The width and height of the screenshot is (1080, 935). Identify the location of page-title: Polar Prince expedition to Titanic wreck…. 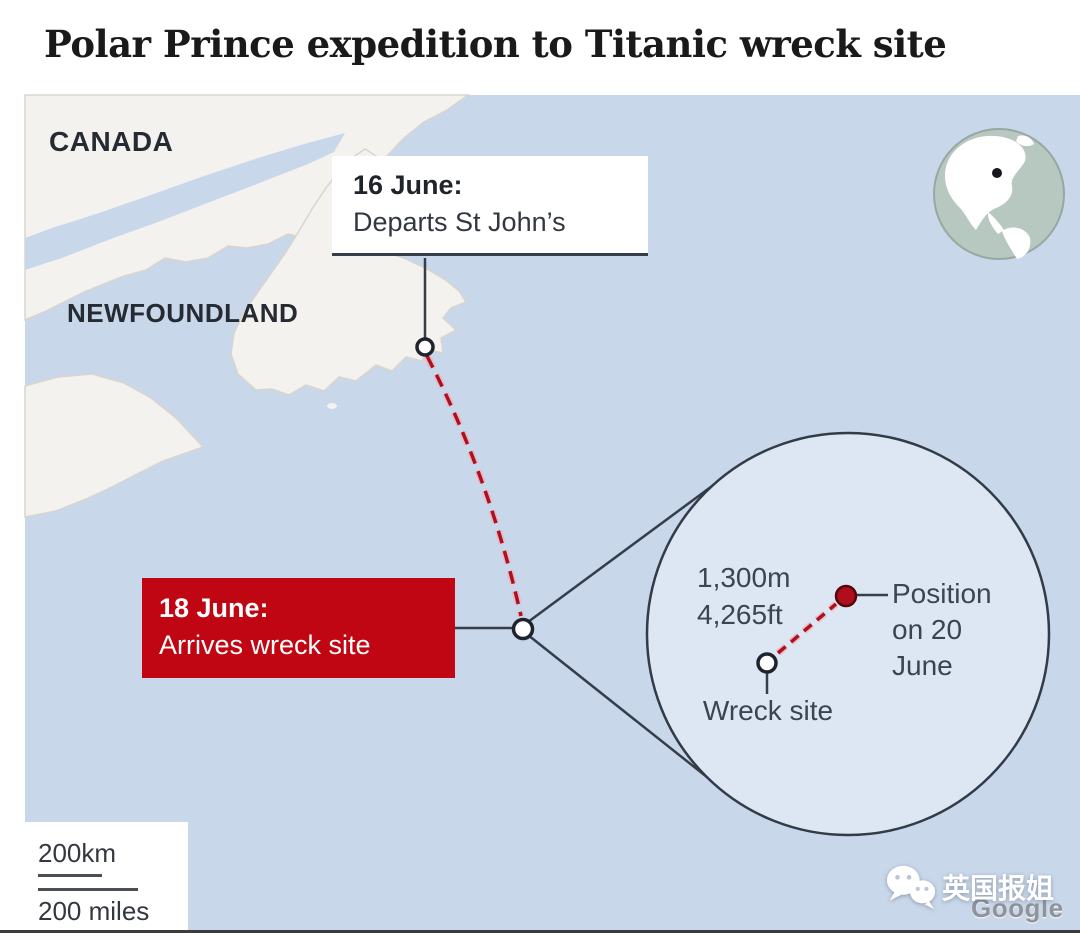
(495, 44).